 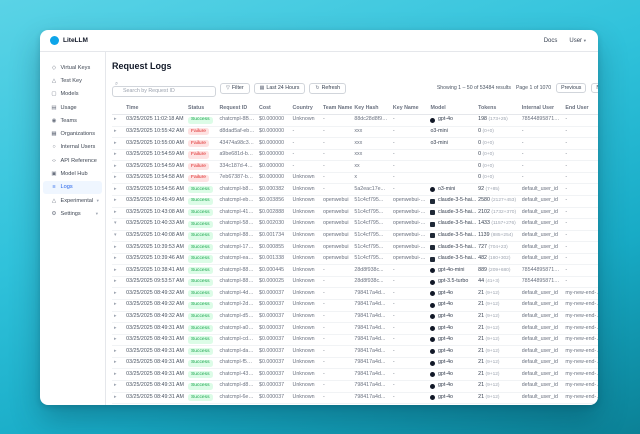 What do you see at coordinates (72, 133) in the screenshot?
I see `sidebar-item-organizations: ▦ Organizations` at bounding box center [72, 133].